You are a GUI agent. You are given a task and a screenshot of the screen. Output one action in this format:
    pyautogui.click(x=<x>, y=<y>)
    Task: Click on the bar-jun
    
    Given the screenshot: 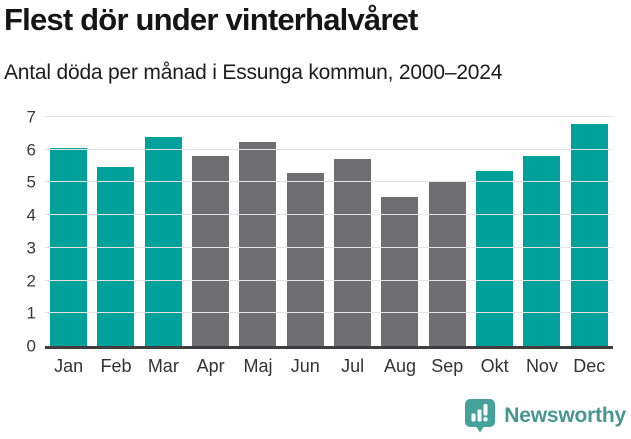 What is the action you would take?
    pyautogui.click(x=305, y=259)
    